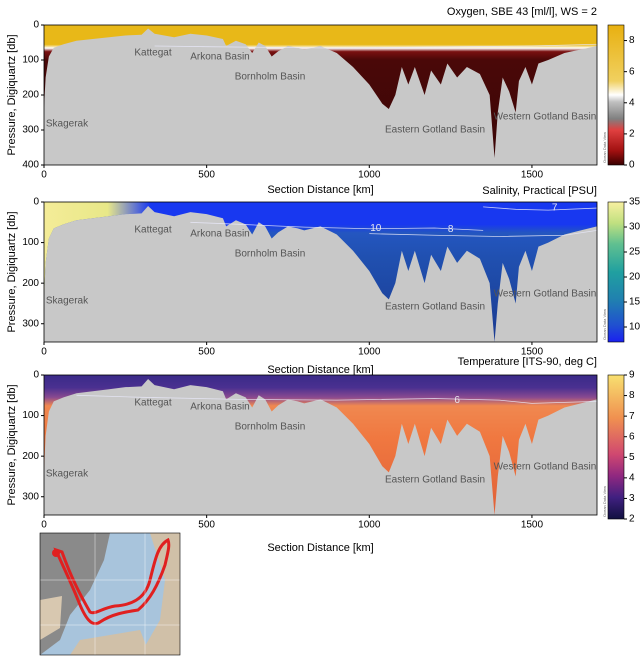 The width and height of the screenshot is (640, 662). I want to click on colorbar-tick-label: 25, so click(634, 252).